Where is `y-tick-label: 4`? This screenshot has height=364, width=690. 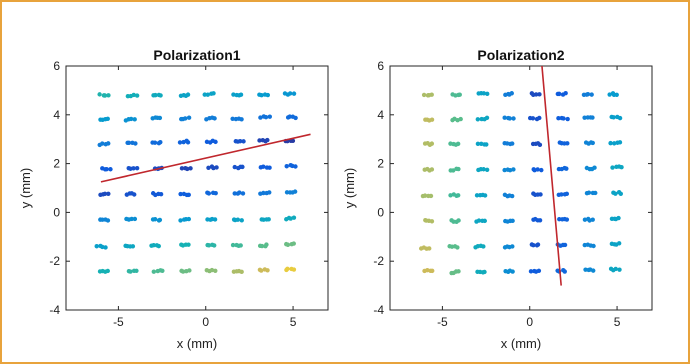
y-tick-label: 4 is located at coordinates (56, 115).